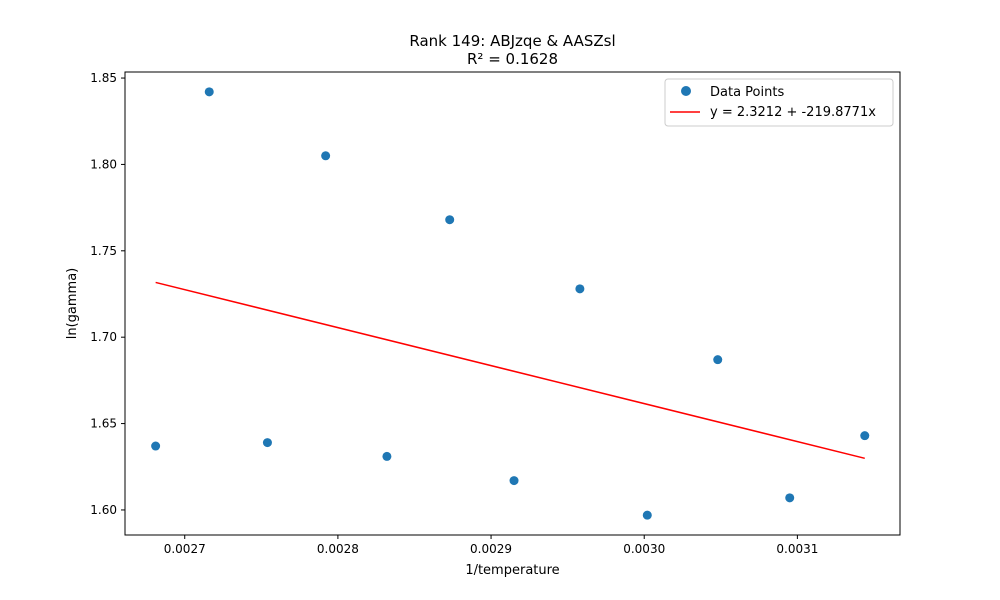  Describe the element at coordinates (491, 549) in the screenshot. I see `x-tick-label: 0.0029` at that location.